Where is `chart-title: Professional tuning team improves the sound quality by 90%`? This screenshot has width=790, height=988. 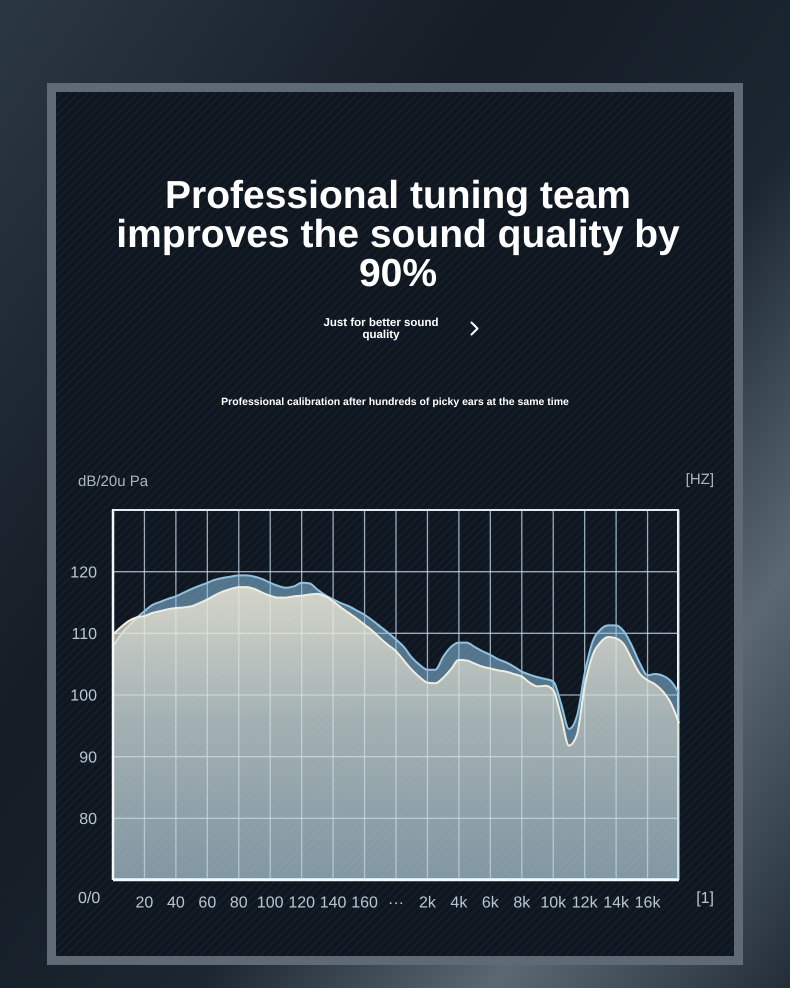
chart-title: Professional tuning team improves the sound quality by 90% is located at coordinates (398, 234).